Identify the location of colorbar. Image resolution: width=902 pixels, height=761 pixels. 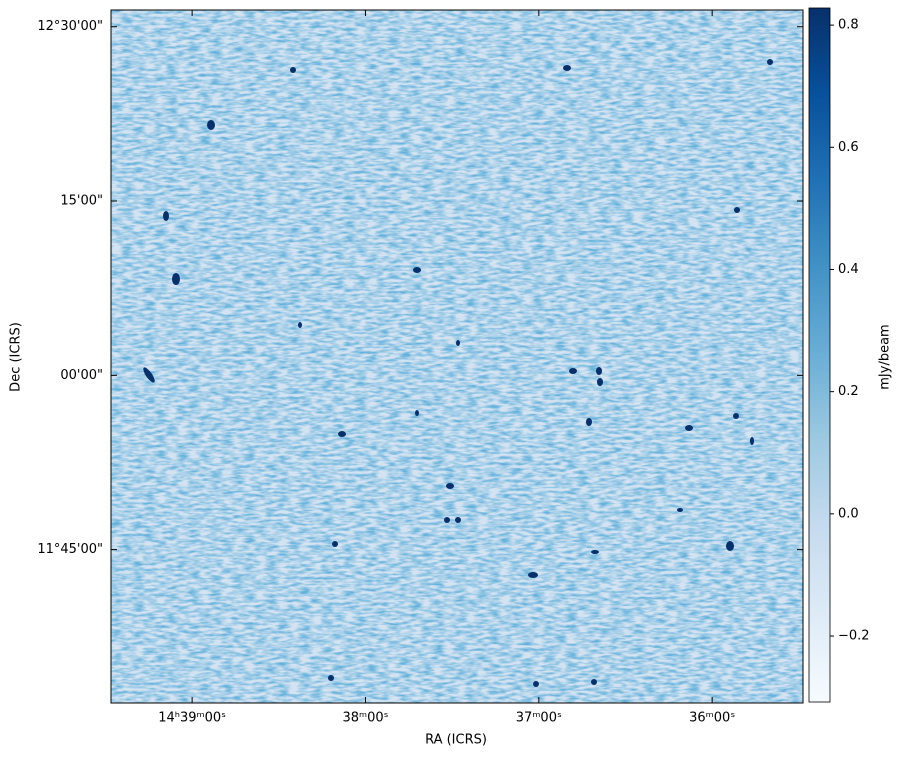
(819, 355).